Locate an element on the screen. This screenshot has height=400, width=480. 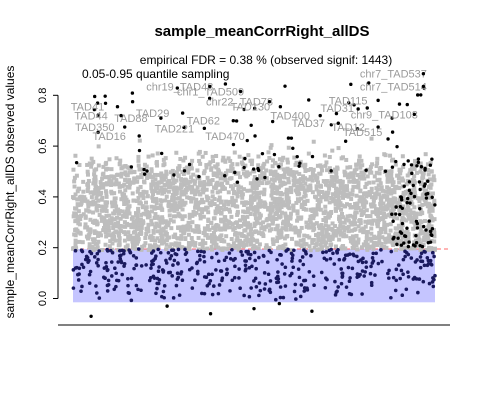
tad-annotation: TAD515 is located at coordinates (363, 133).